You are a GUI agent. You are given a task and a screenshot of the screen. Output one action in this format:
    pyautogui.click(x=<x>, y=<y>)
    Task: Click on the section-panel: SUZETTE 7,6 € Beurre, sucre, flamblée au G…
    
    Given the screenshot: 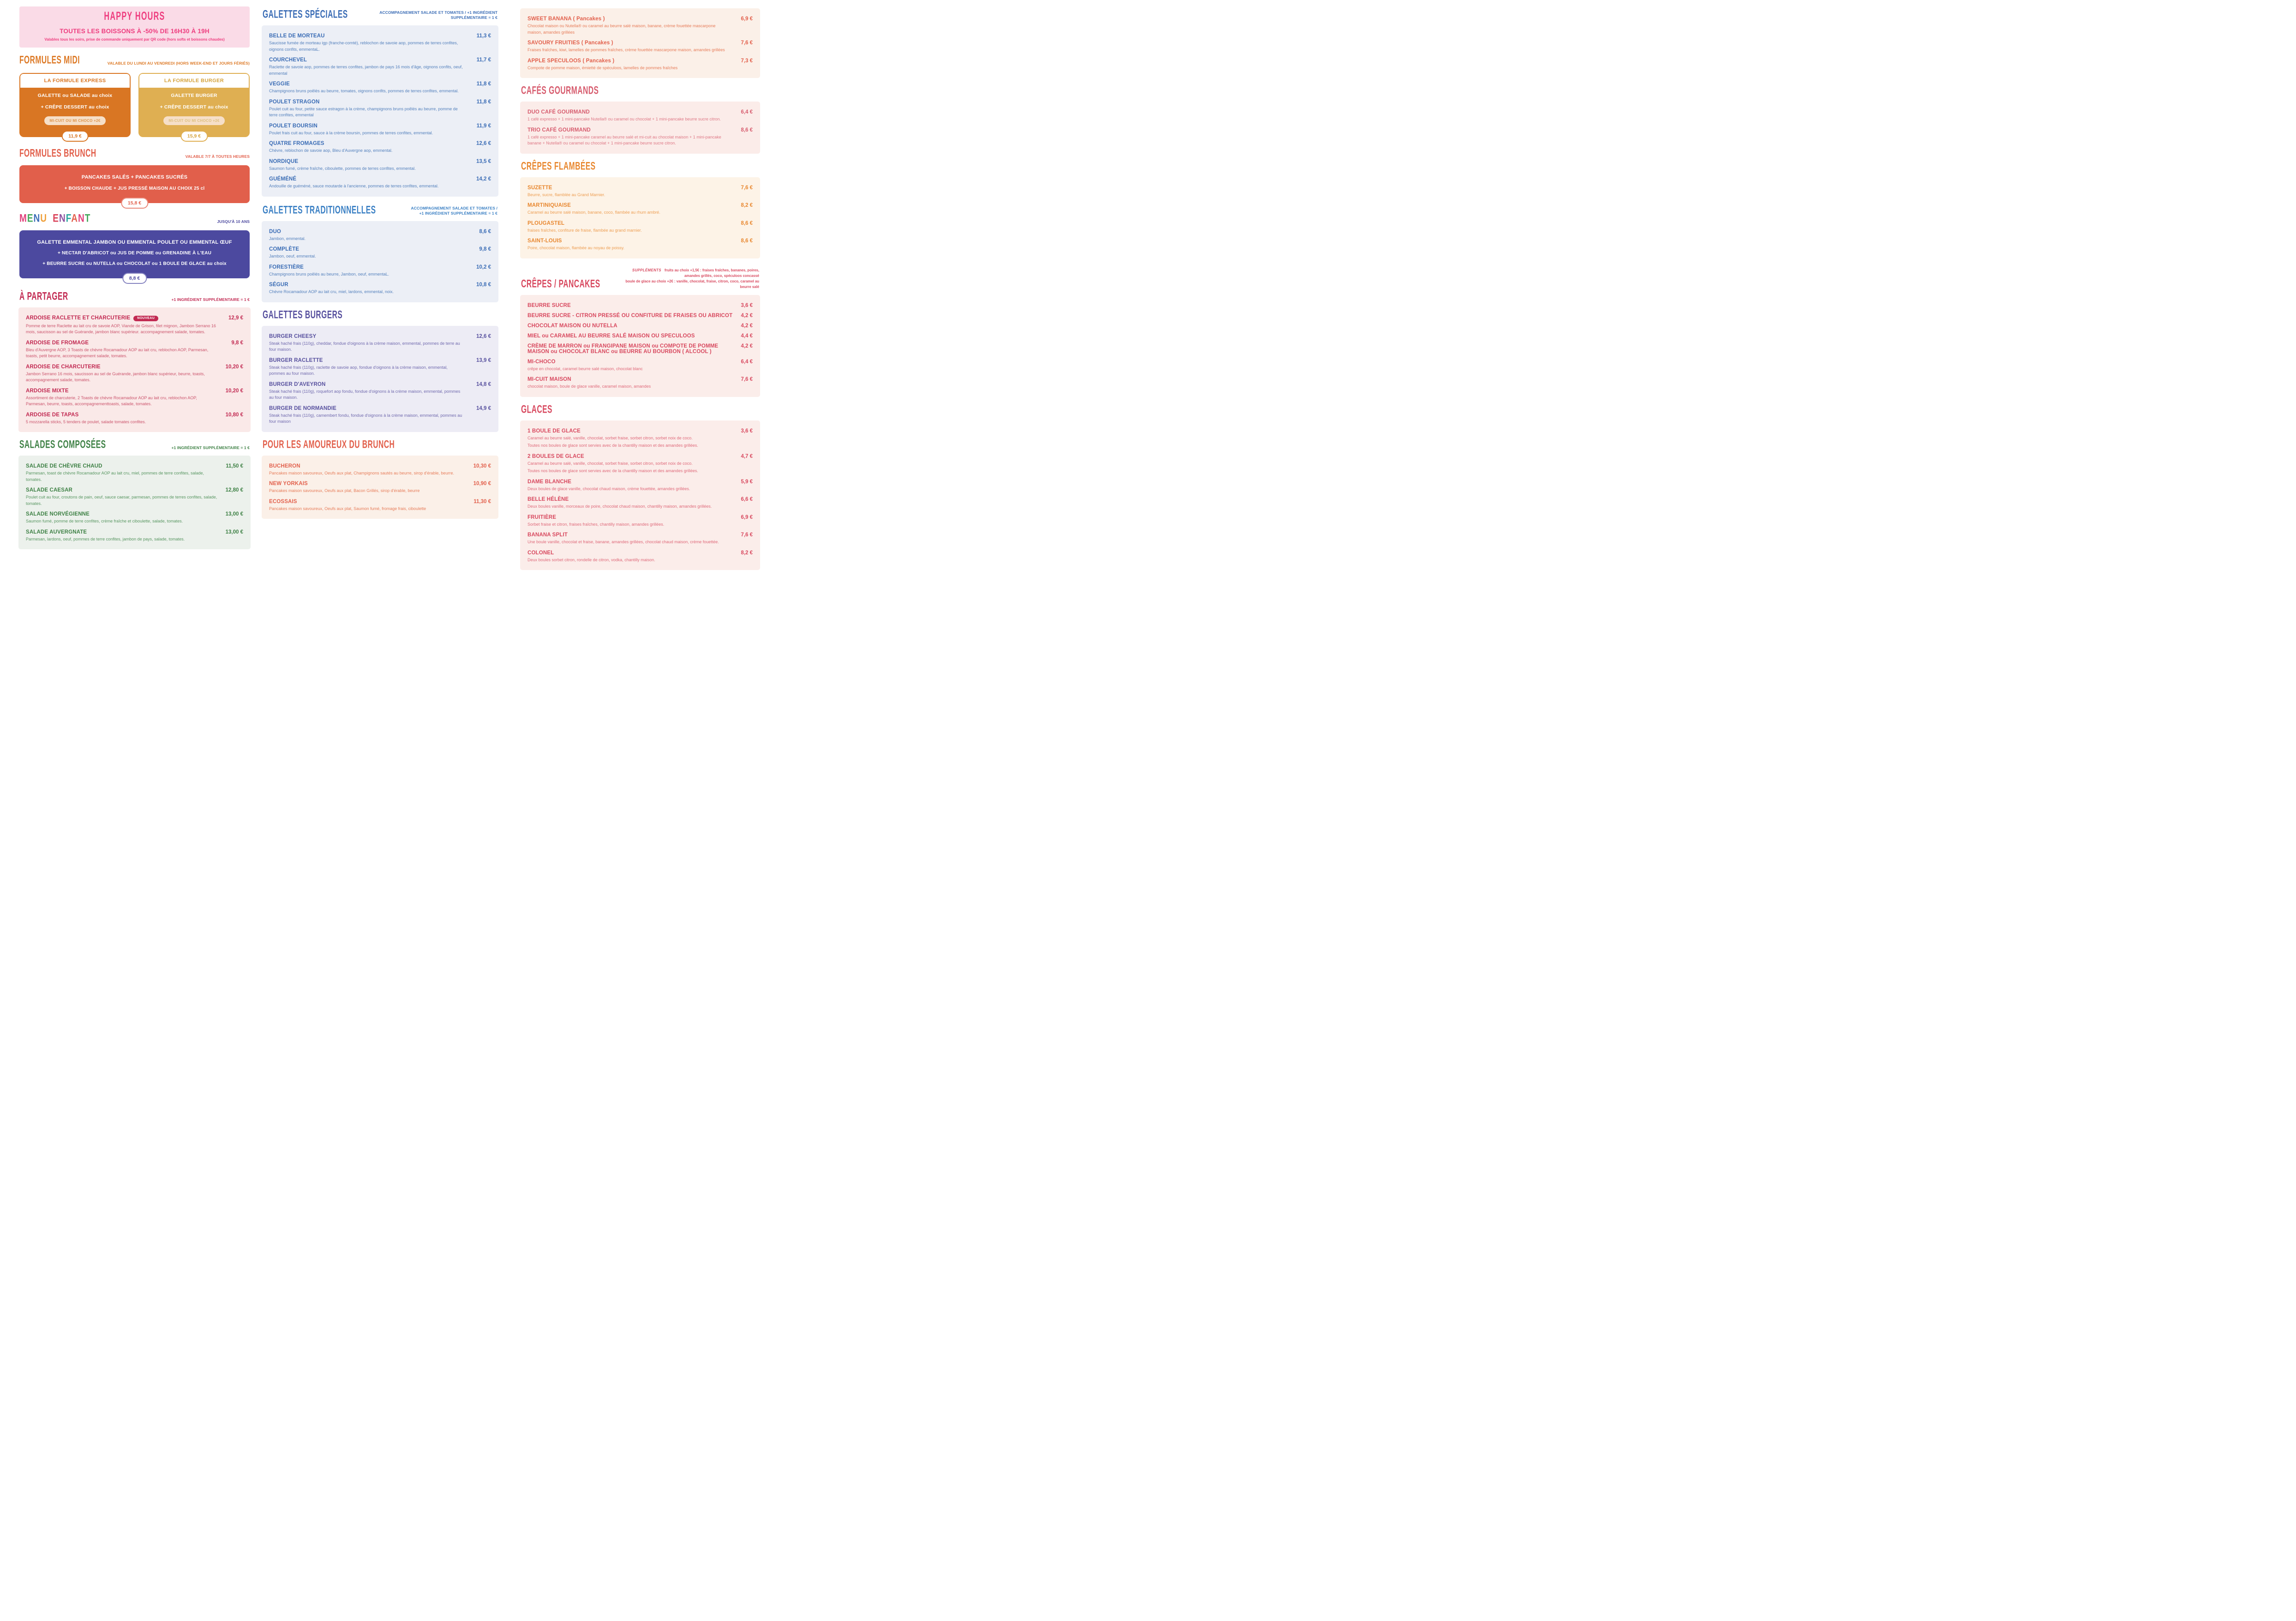 What is the action you would take?
    pyautogui.click(x=640, y=218)
    